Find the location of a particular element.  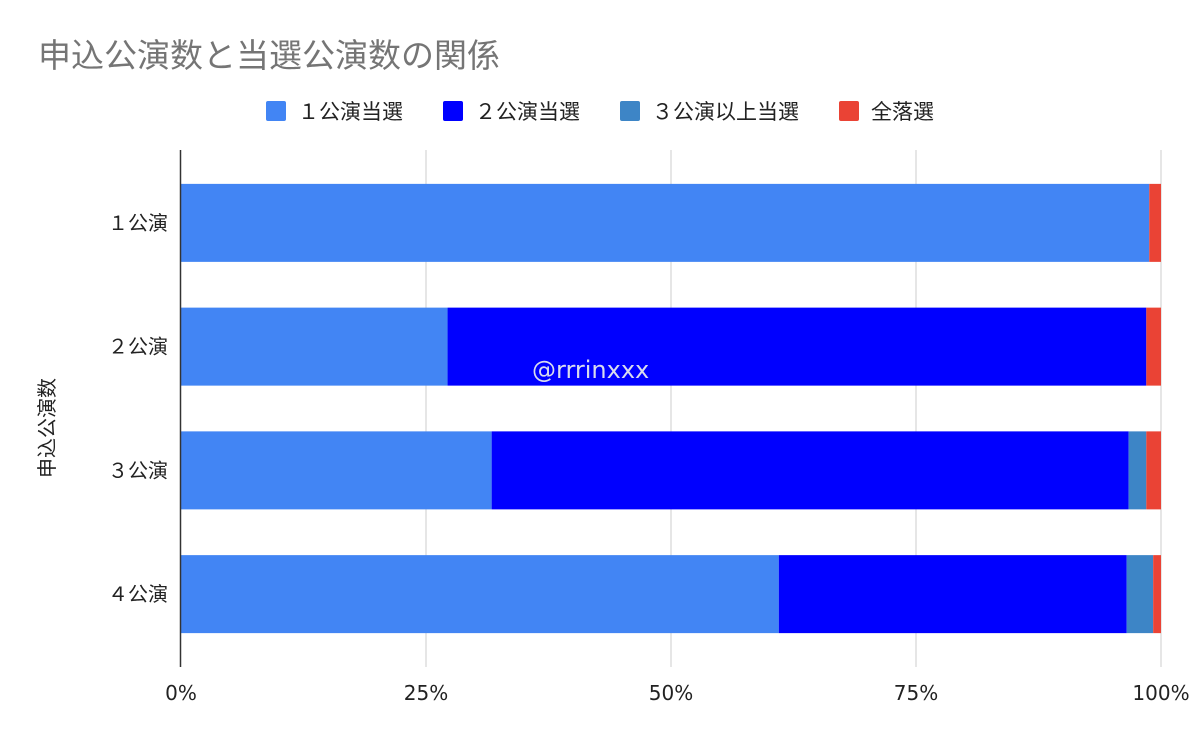

legend-item: １公演当選 is located at coordinates (334, 112).